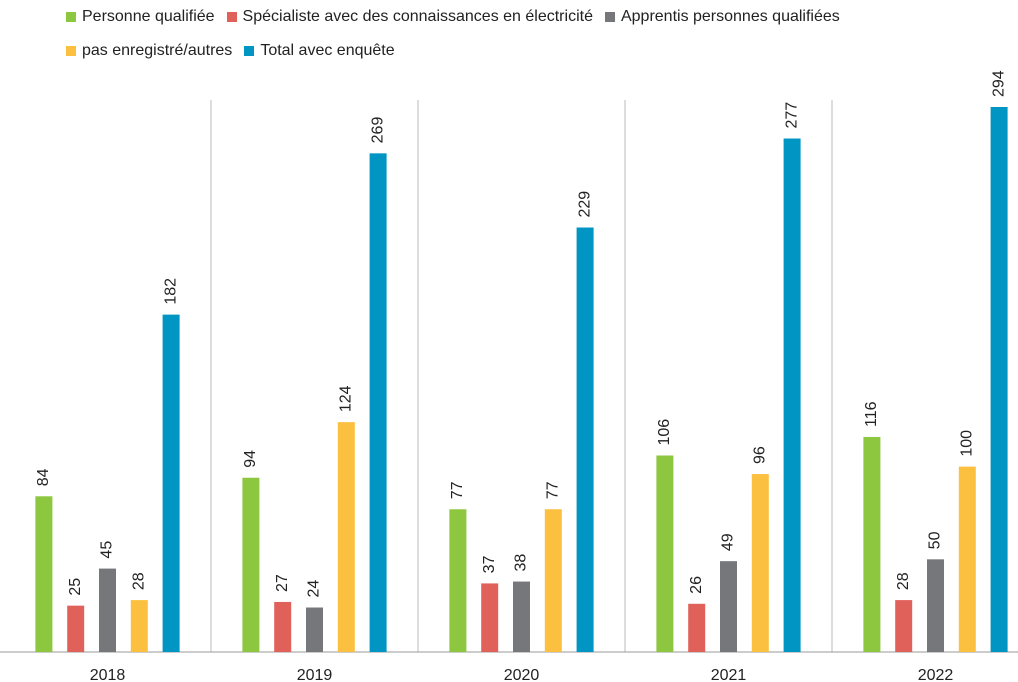 This screenshot has height=682, width=1018. I want to click on legend-label: Personne qualifiée, so click(148, 16).